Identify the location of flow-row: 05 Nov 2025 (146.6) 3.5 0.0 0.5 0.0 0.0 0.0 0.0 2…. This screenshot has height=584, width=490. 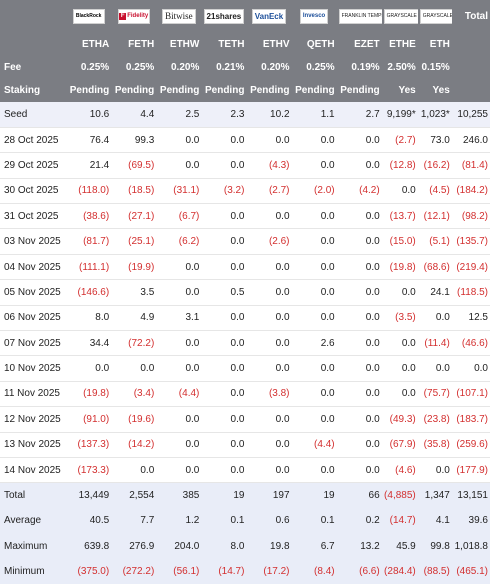
(245, 292).